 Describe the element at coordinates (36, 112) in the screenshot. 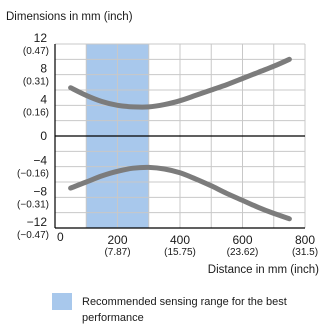

I see `y-tick-sublabel: (0.16)` at that location.